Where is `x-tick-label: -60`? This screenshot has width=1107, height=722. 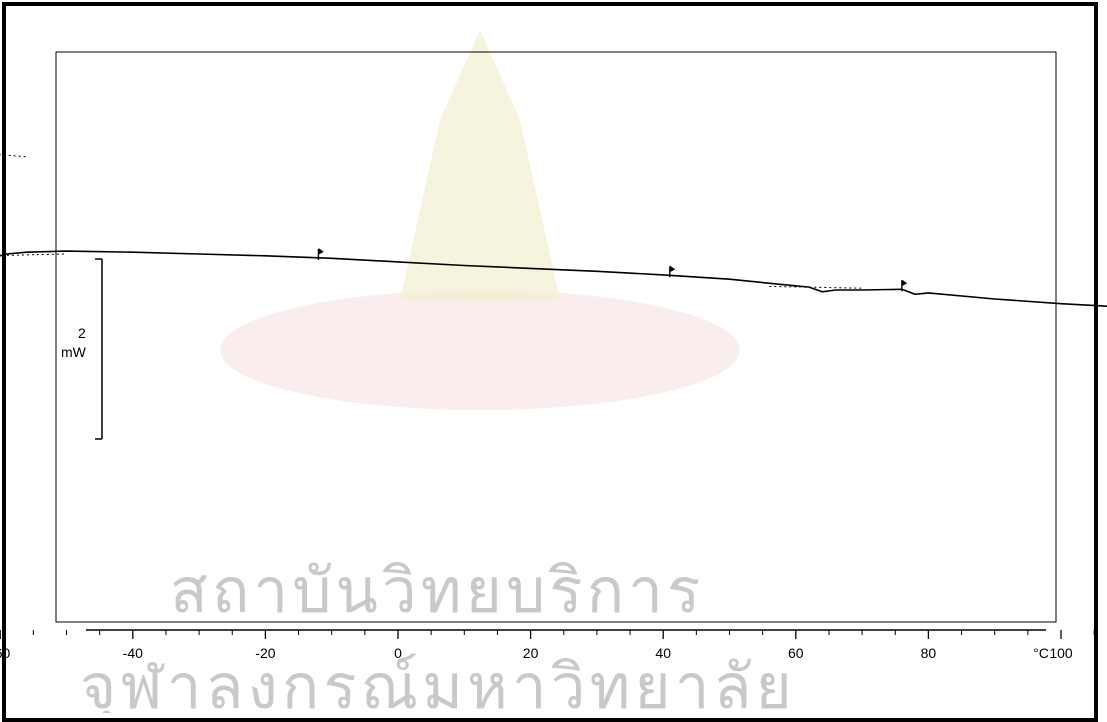 x-tick-label: -60 is located at coordinates (5, 653).